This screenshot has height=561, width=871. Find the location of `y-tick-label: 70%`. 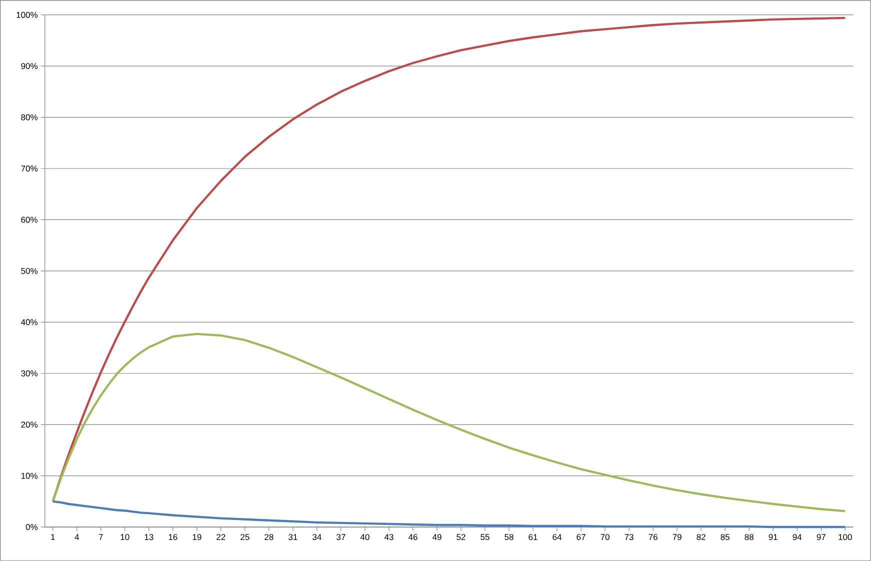

y-tick-label: 70% is located at coordinates (29, 169).